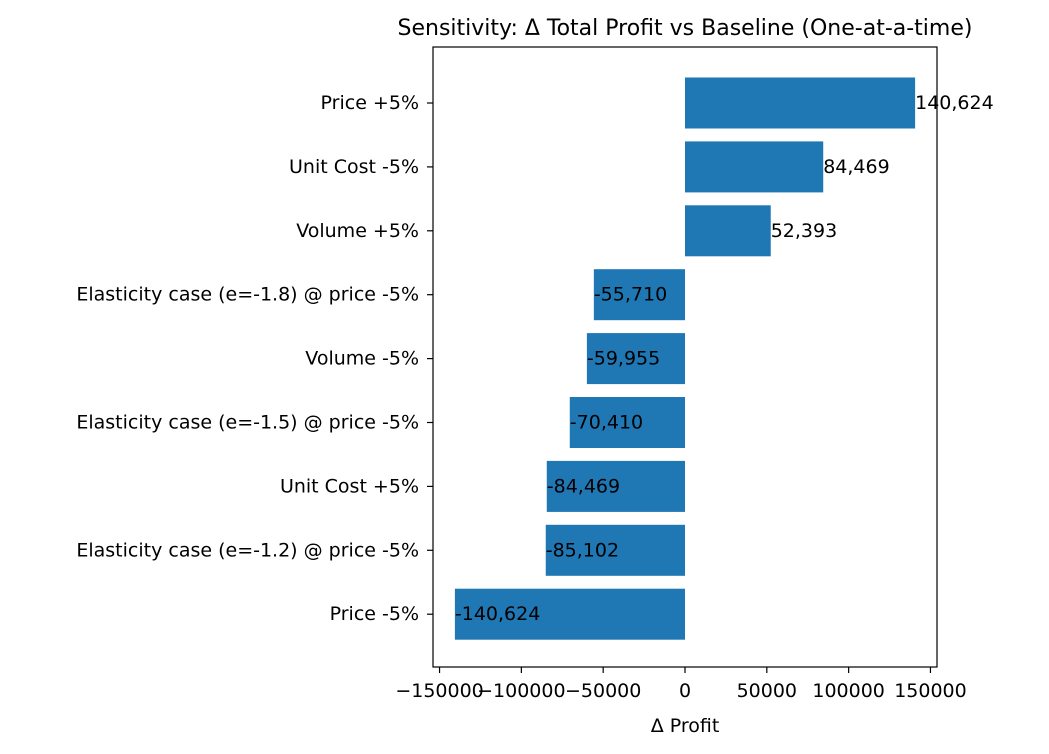  What do you see at coordinates (583, 486) in the screenshot?
I see `bar-value-label: -84,469` at bounding box center [583, 486].